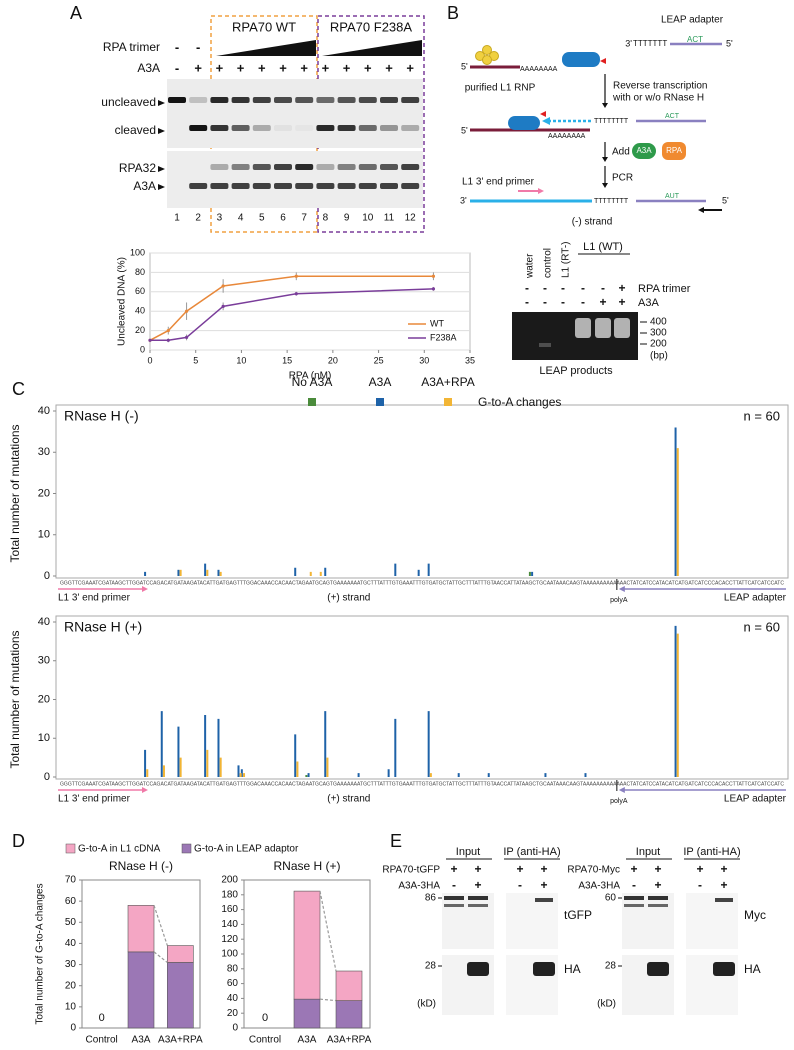 The image size is (794, 1050). I want to click on text-label: Reverse transcription, so click(660, 86).